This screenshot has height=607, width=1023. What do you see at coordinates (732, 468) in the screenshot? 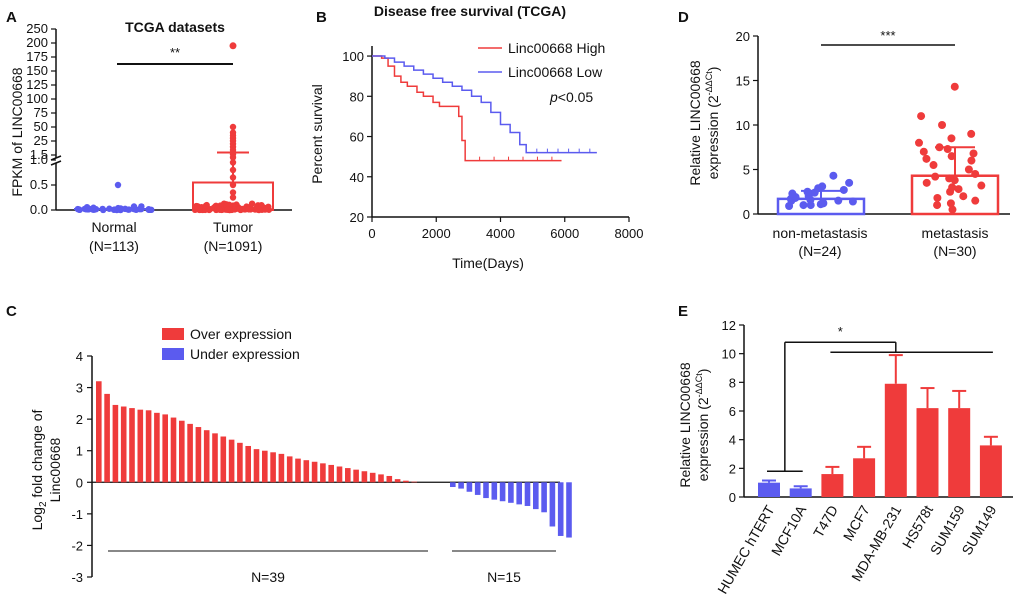
I see `panel-e-ytick-label: 2` at bounding box center [732, 468].